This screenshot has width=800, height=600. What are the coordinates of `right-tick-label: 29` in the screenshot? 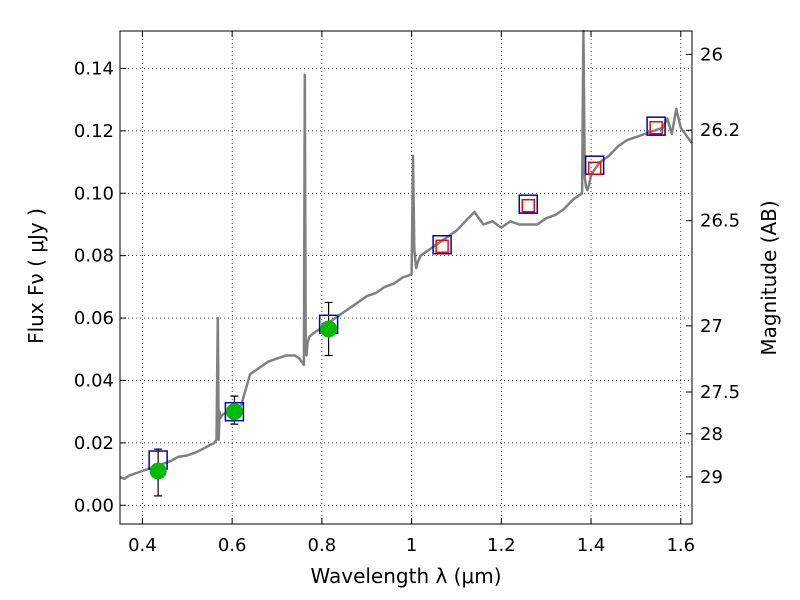 It's located at (711, 477).